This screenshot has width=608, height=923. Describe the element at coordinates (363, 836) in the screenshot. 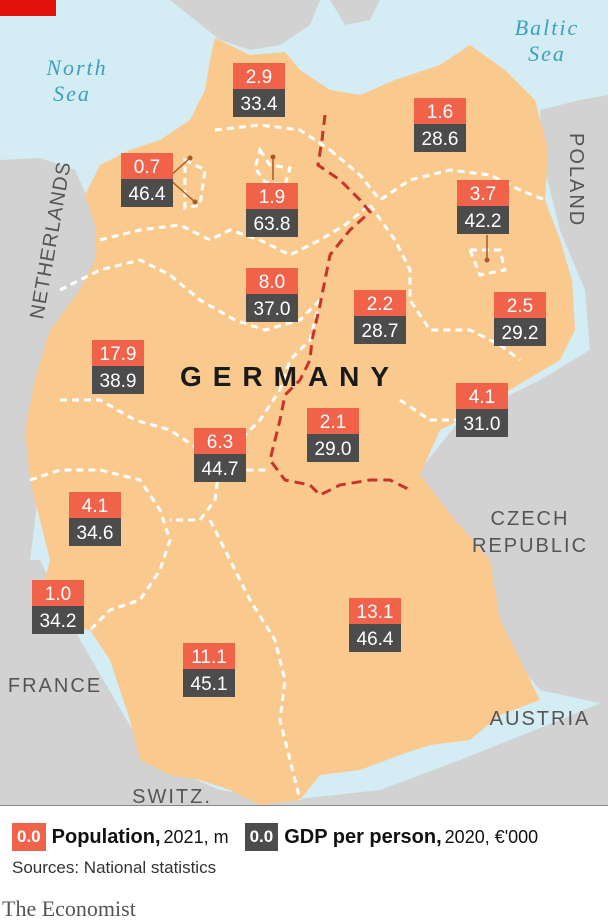

I see `gdp-legend-label: GDP per person,` at that location.